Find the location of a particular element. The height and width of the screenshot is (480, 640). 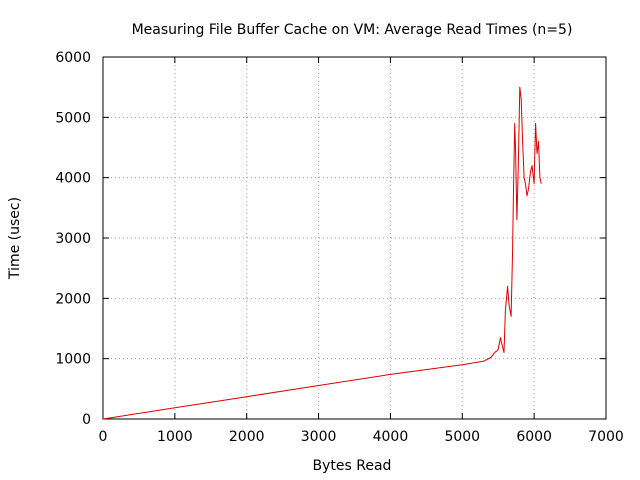

y-tick-label: 1000 is located at coordinates (73, 360).